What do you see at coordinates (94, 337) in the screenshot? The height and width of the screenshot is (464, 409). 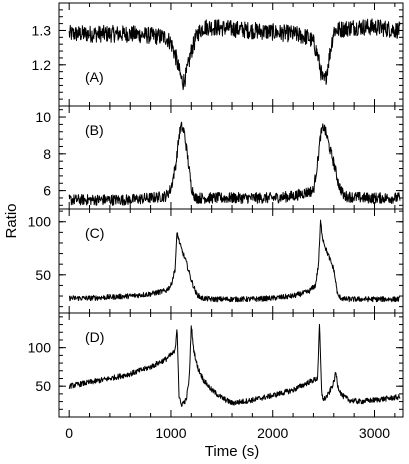 I see `panel-label: (D)` at bounding box center [94, 337].